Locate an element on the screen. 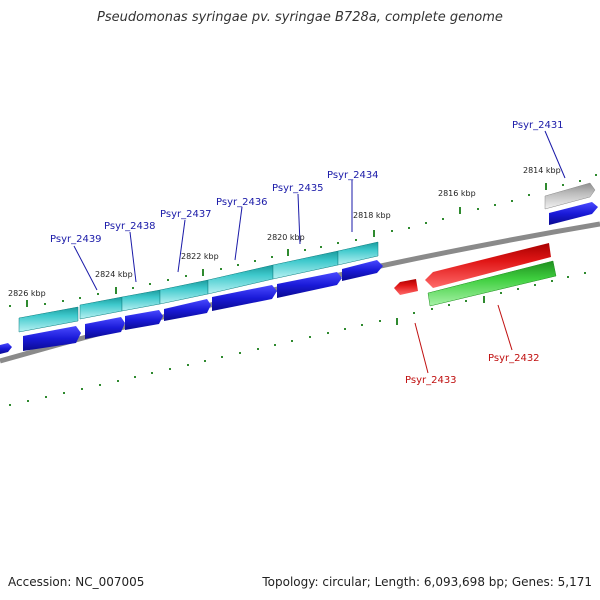 This screenshot has width=600, height=600. gene-label: Psyr_2436 is located at coordinates (242, 202).